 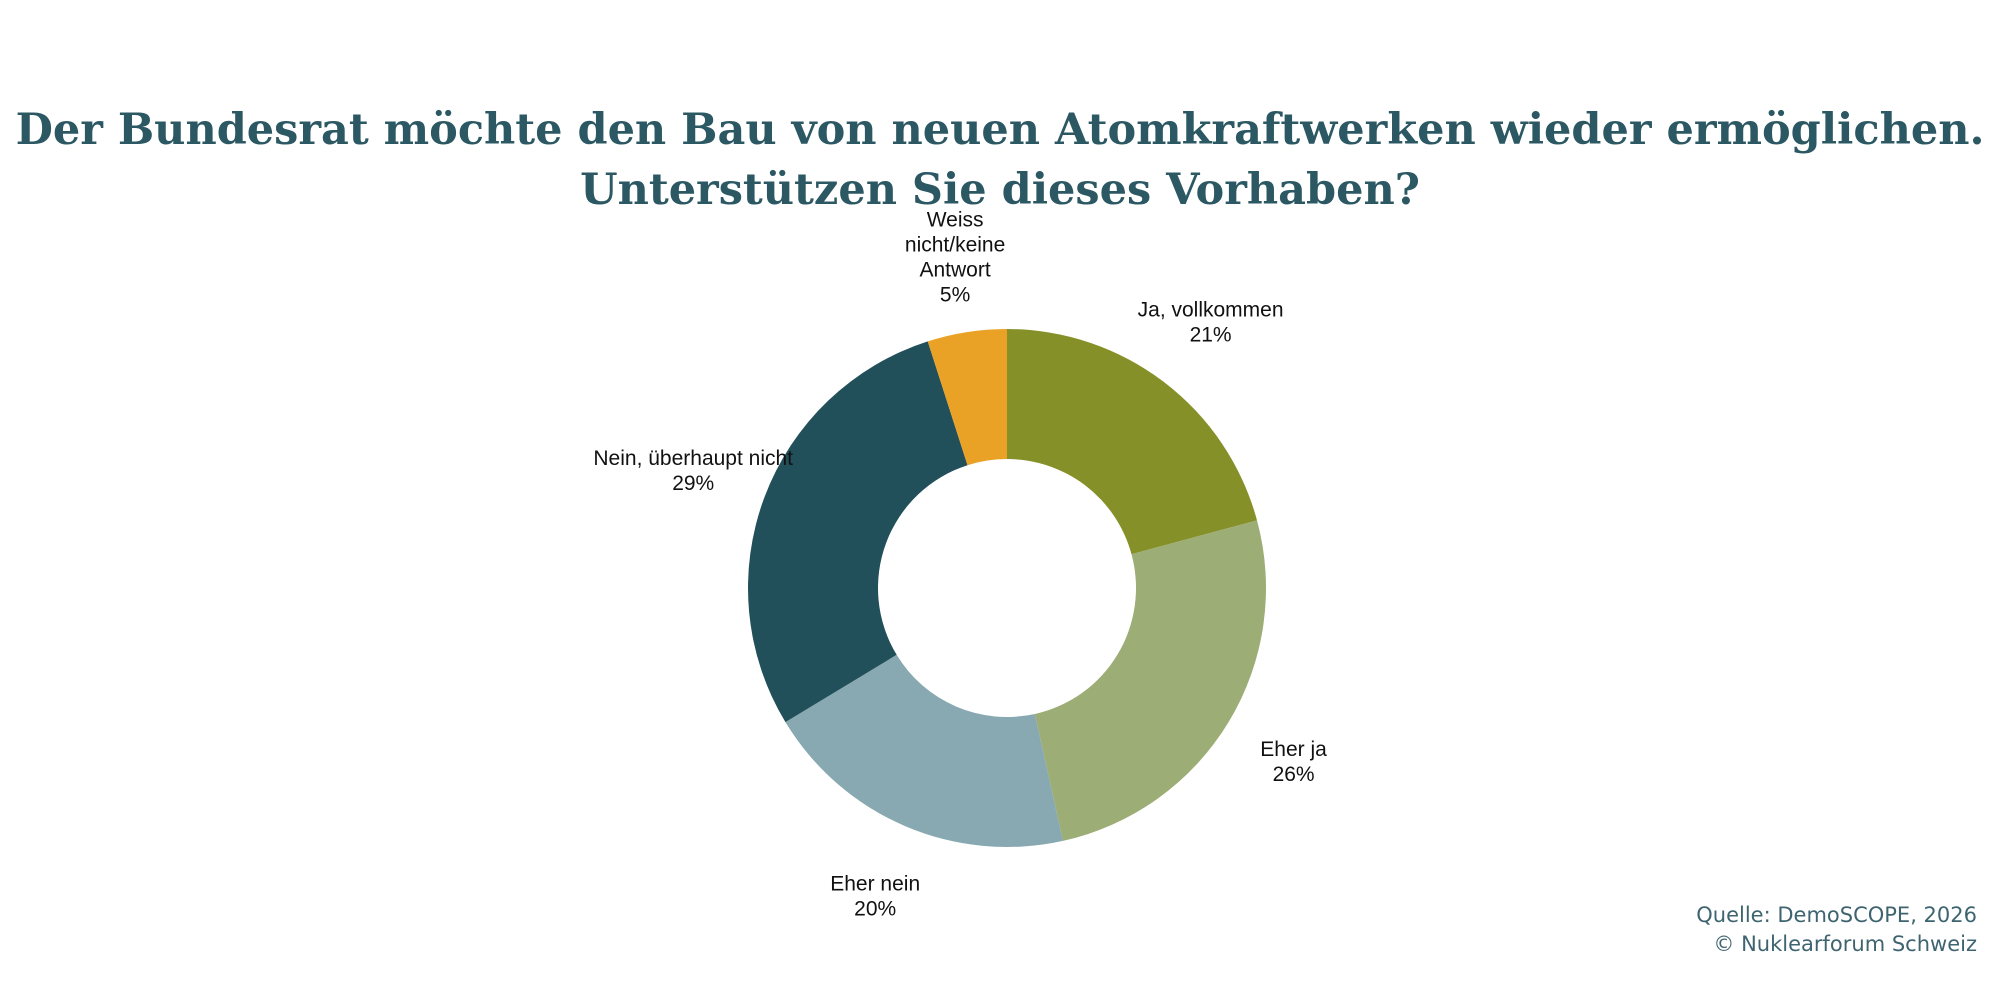 I want to click on slice-eher-nein, so click(x=924, y=750).